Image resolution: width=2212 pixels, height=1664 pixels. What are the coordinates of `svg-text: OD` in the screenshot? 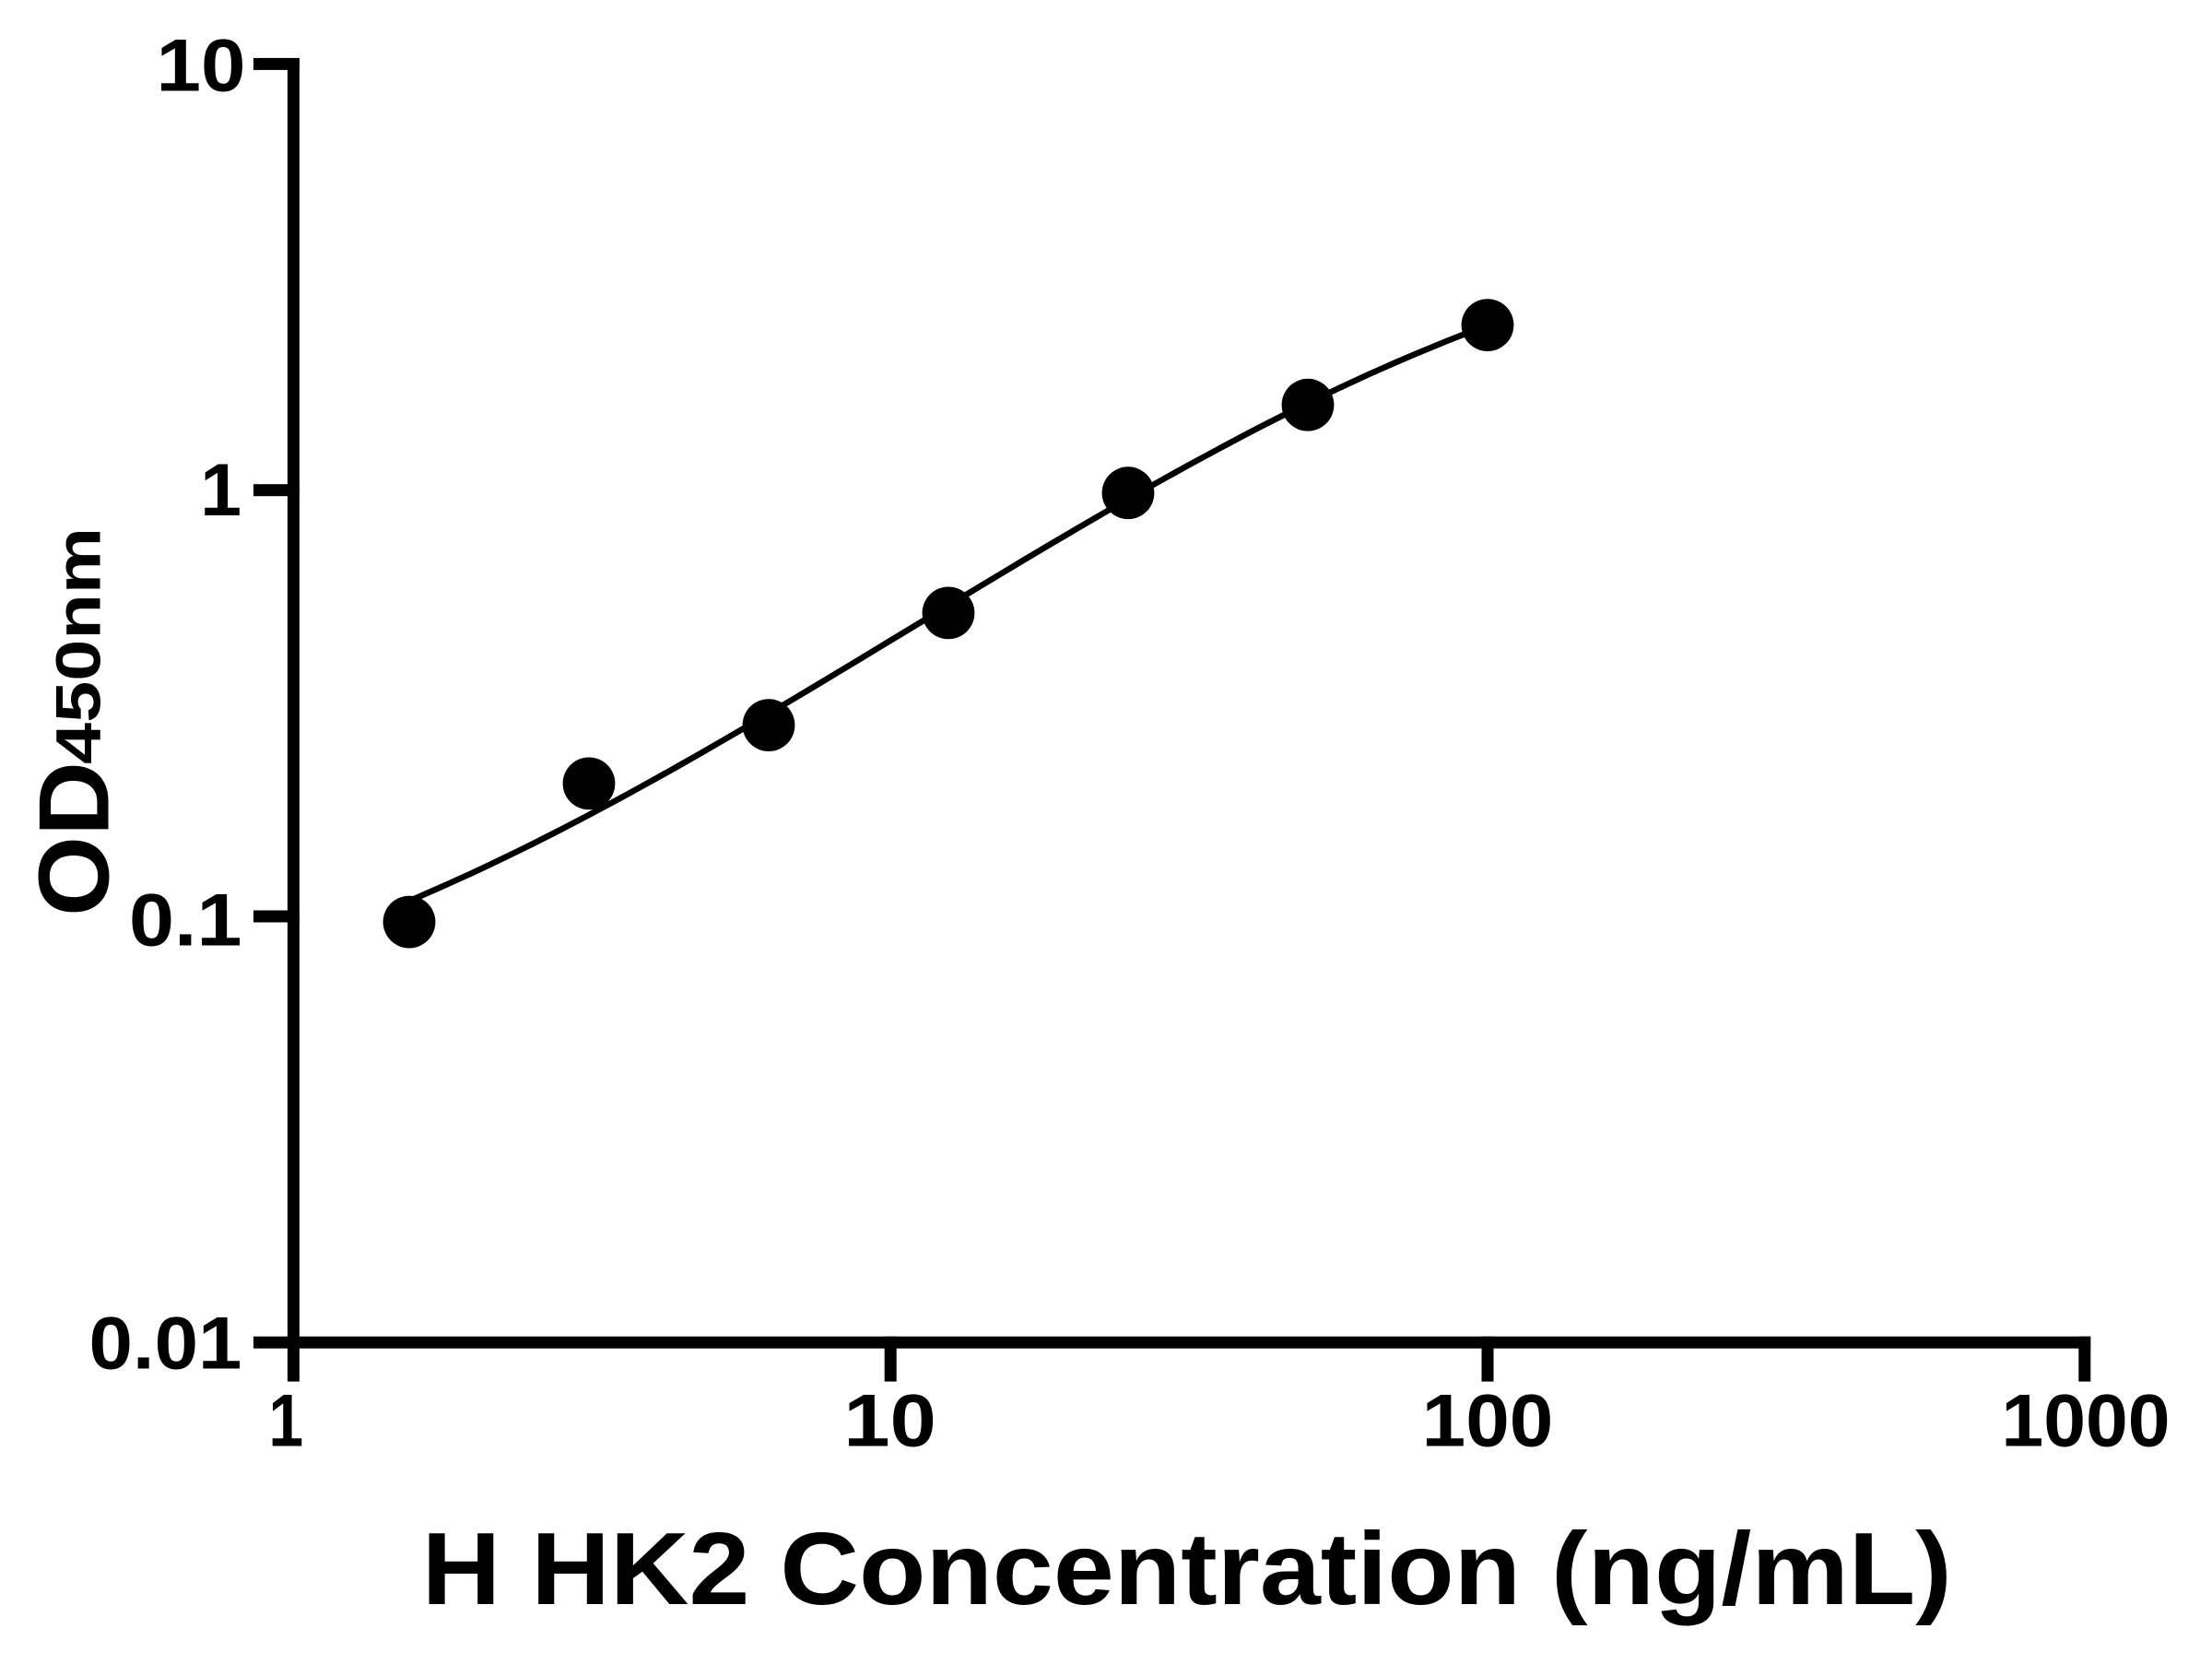 It's located at (73, 838).